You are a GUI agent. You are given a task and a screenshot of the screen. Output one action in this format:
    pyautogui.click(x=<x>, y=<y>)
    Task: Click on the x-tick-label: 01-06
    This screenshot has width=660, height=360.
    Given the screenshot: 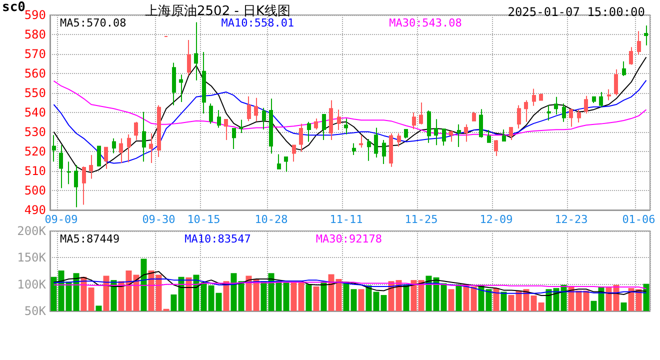 What is the action you would take?
    pyautogui.click(x=639, y=219)
    